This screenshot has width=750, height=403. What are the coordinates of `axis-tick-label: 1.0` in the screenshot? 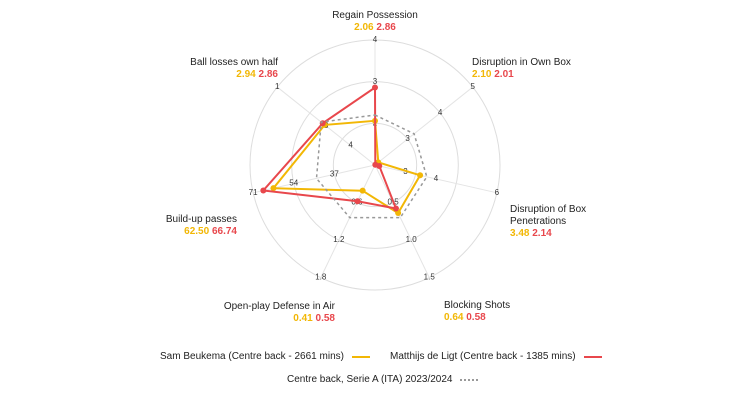 It's located at (412, 239).